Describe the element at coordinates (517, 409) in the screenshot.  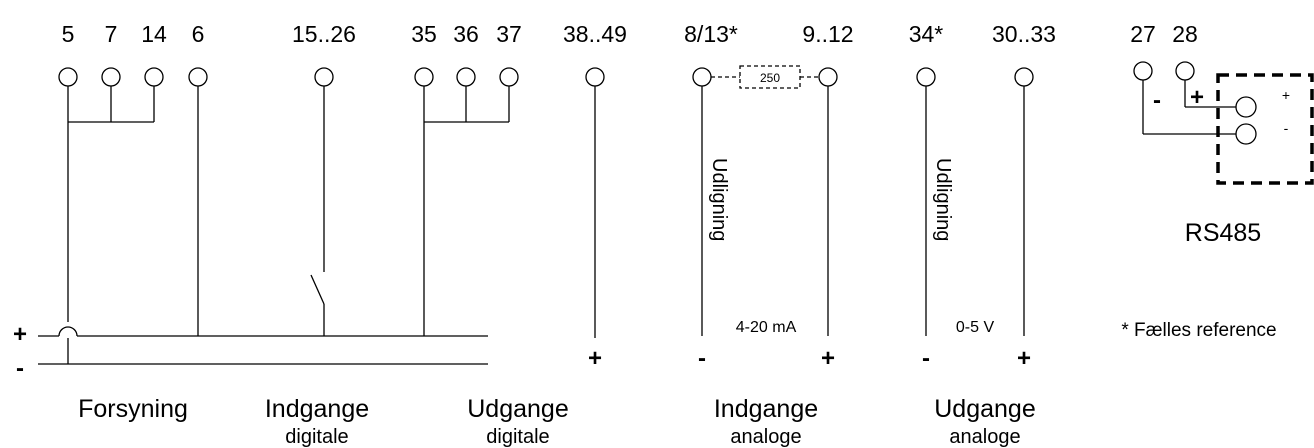
I see `group-udgange-digitale-title: Udgange` at that location.